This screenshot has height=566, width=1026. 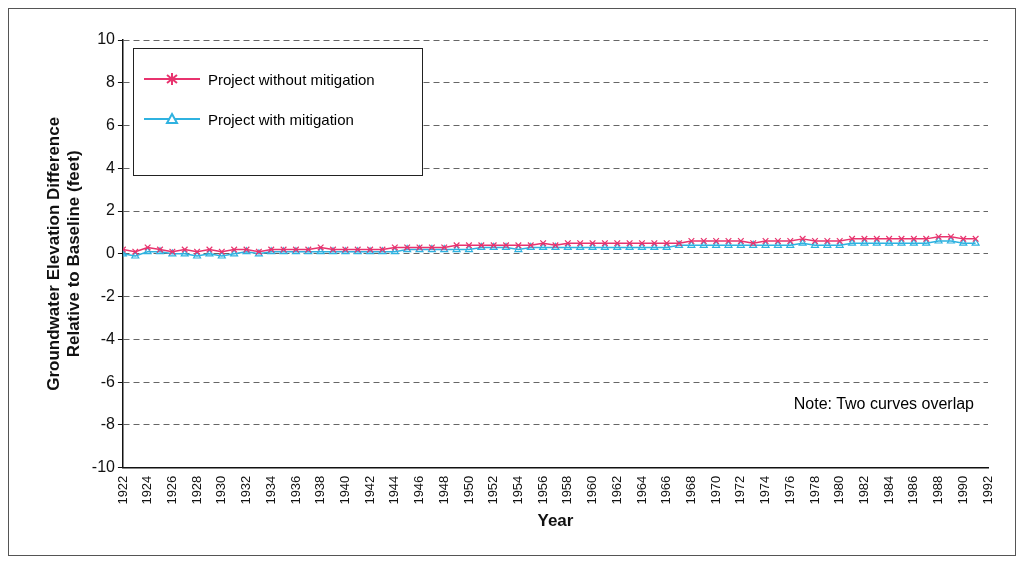 I want to click on x-tick-label: 1928, so click(x=196, y=490).